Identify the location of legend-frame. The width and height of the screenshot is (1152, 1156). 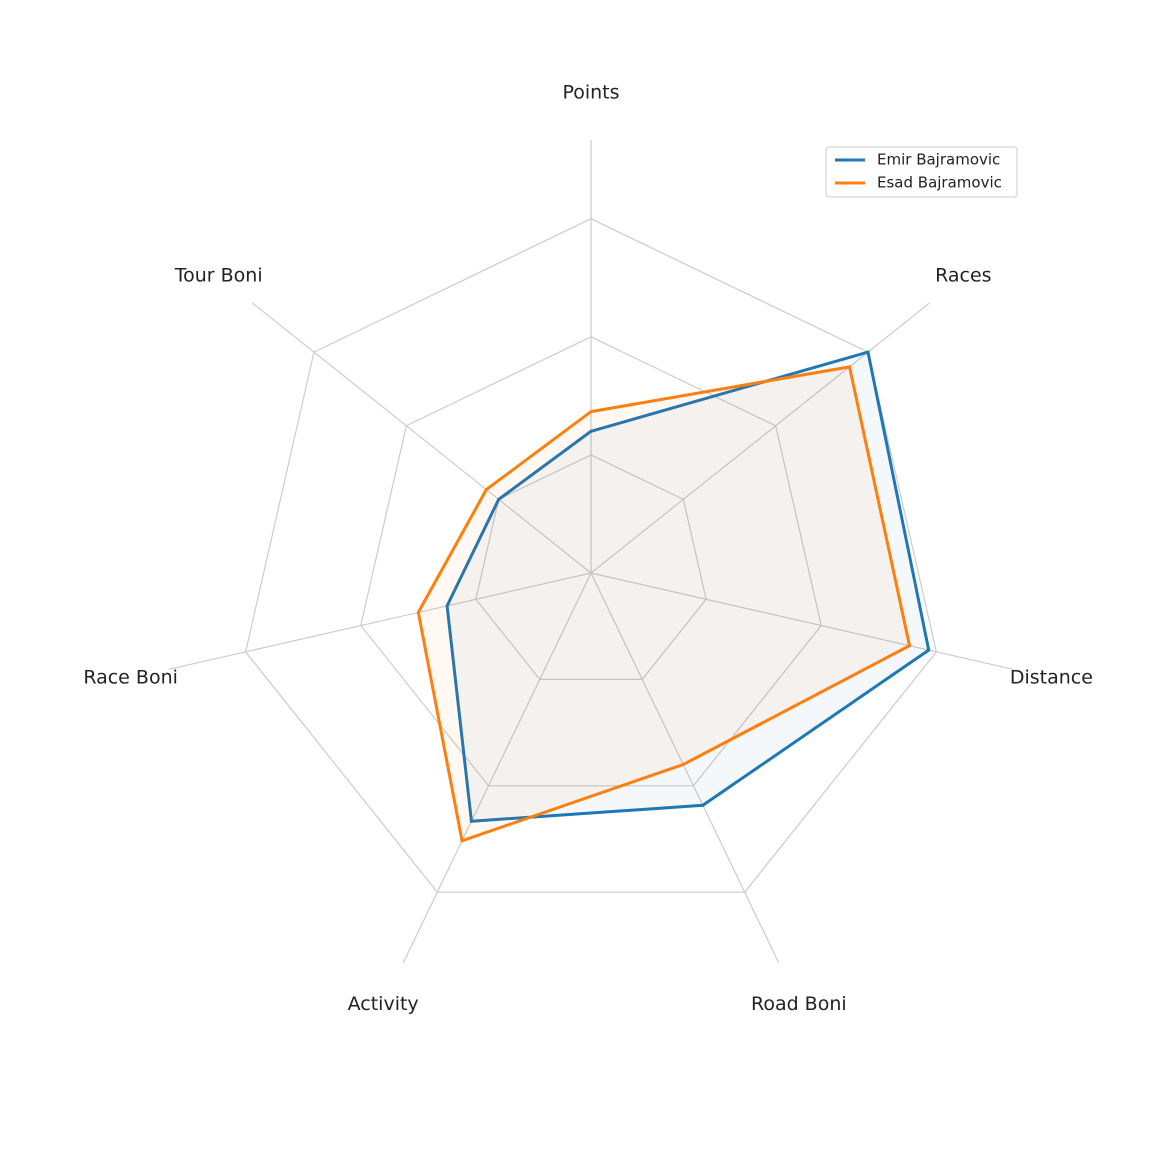
(921, 172).